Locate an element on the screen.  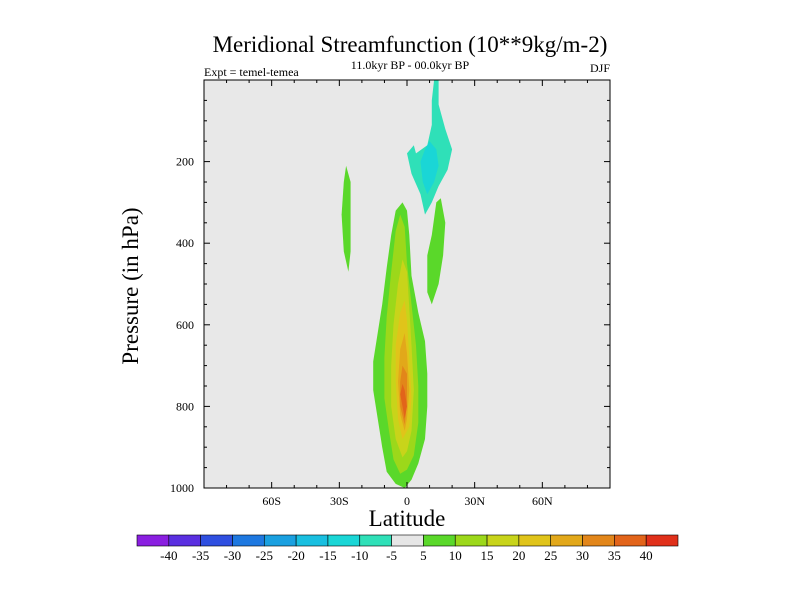
colorbar-label: -35 is located at coordinates (200, 555).